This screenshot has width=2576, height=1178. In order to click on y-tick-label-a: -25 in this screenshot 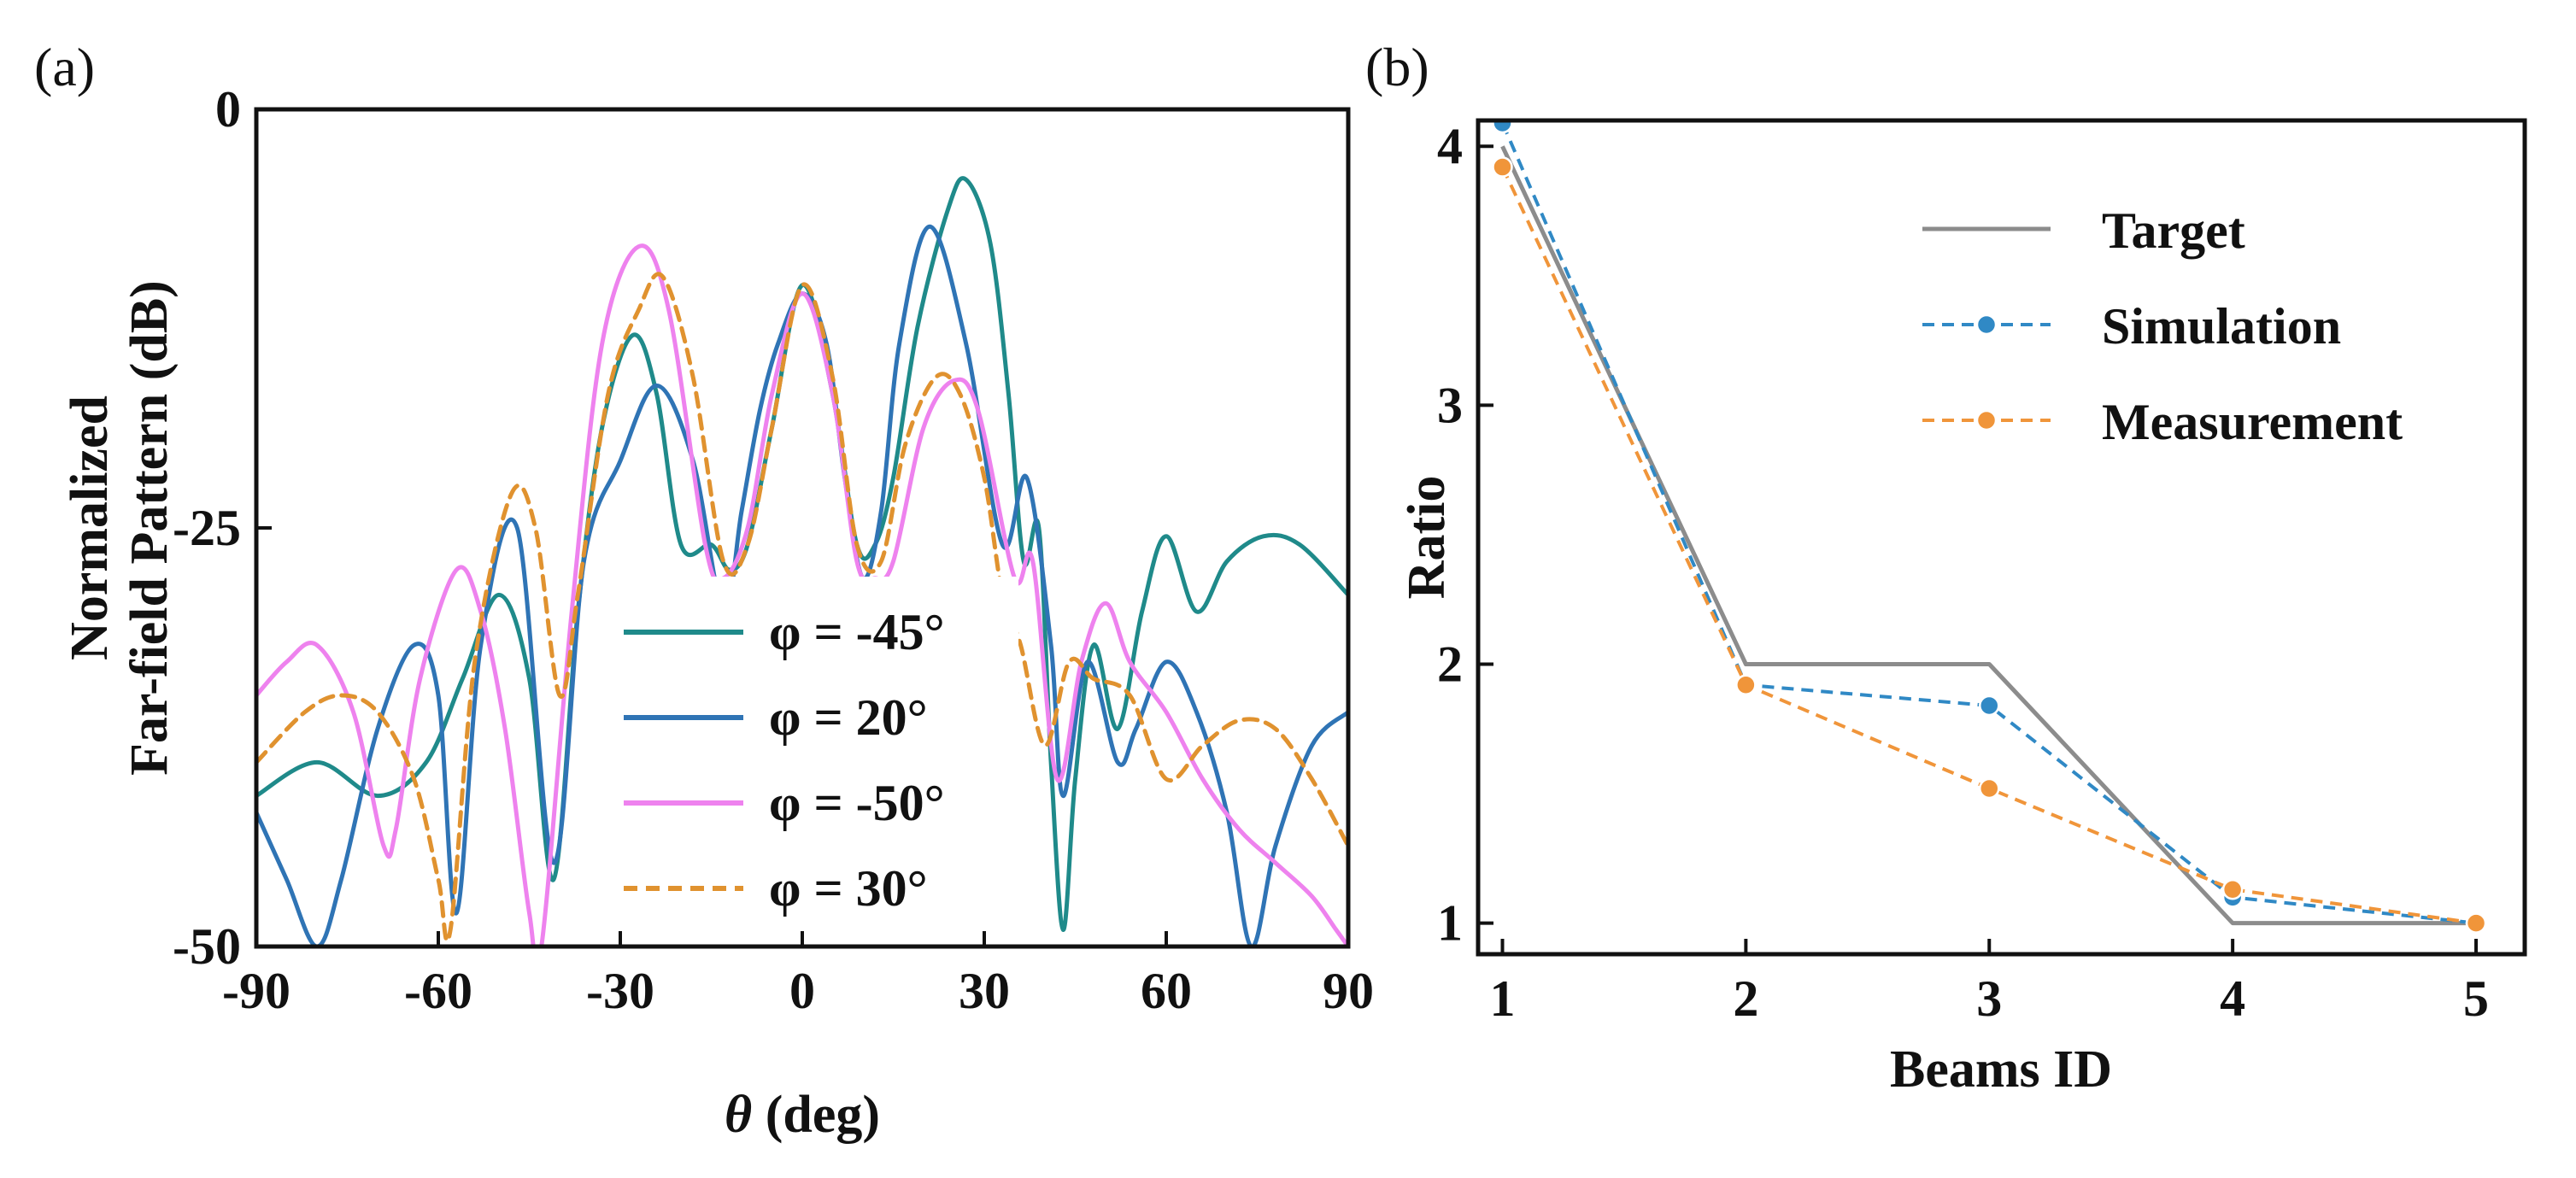, I will do `click(207, 528)`.